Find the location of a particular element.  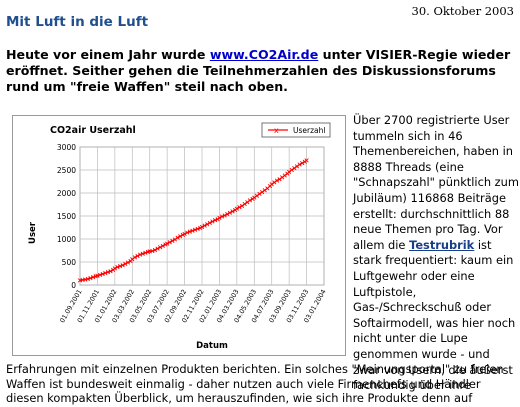

chart-title: CO2air Userzahl is located at coordinates (93, 130).